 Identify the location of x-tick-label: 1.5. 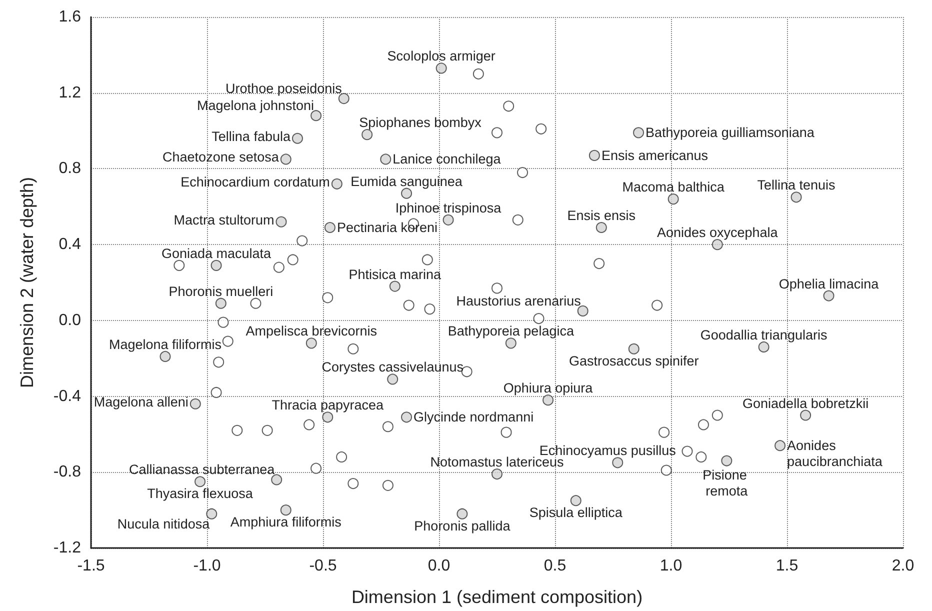
(787, 566).